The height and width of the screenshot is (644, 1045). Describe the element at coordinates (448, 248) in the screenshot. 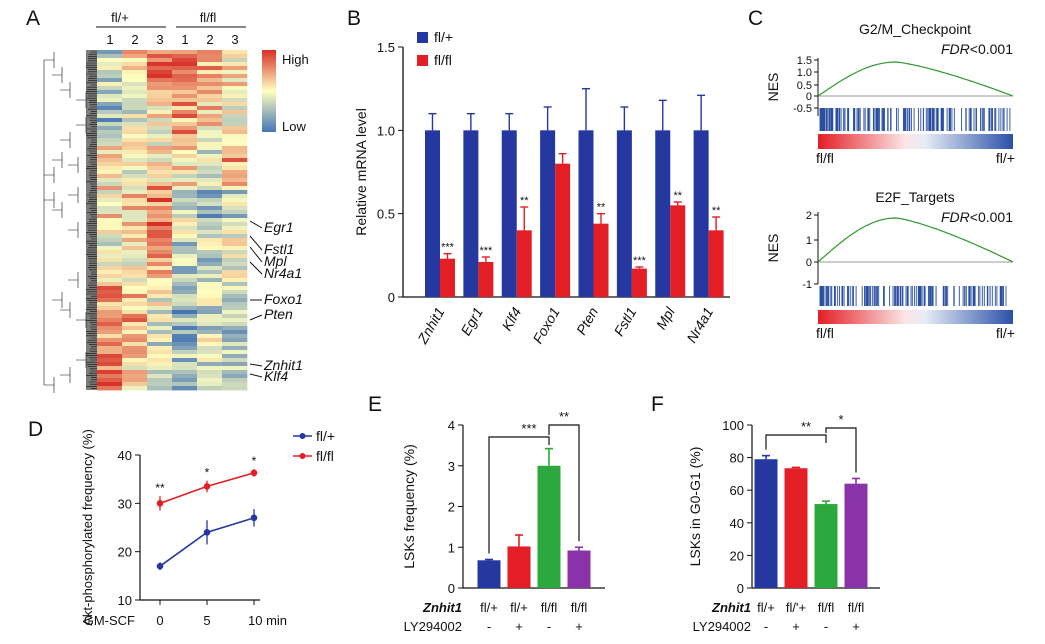

I see `b-significance: ***` at that location.